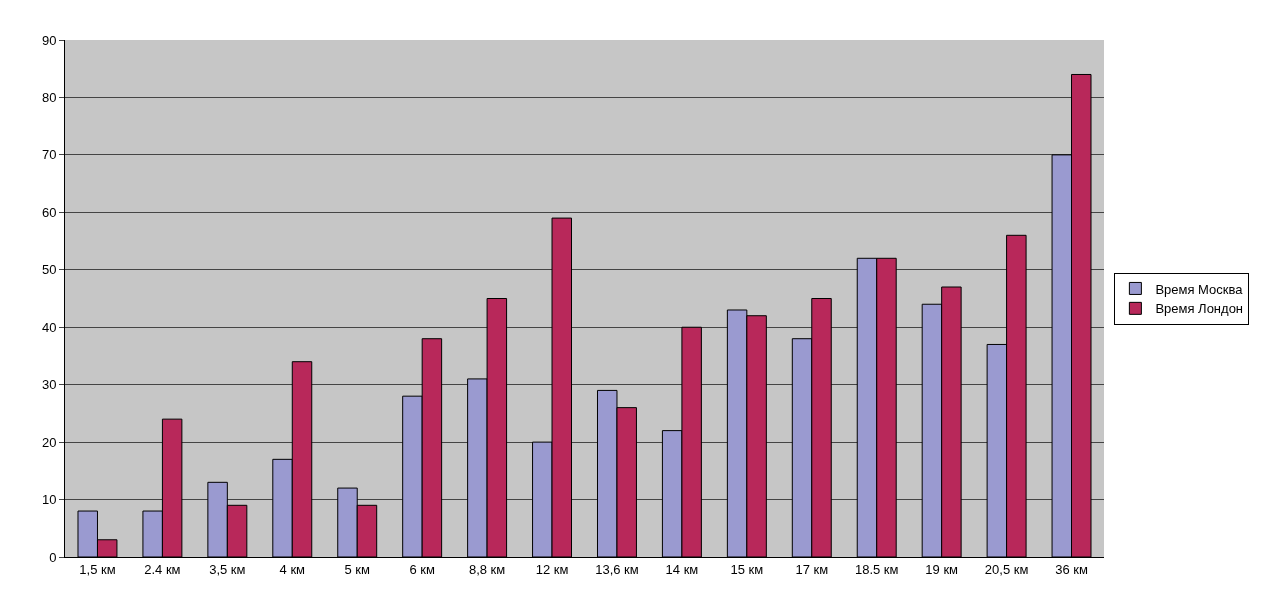 The width and height of the screenshot is (1269, 607). Describe the element at coordinates (97, 569) in the screenshot. I see `x-tick-label: 1,5 км` at that location.